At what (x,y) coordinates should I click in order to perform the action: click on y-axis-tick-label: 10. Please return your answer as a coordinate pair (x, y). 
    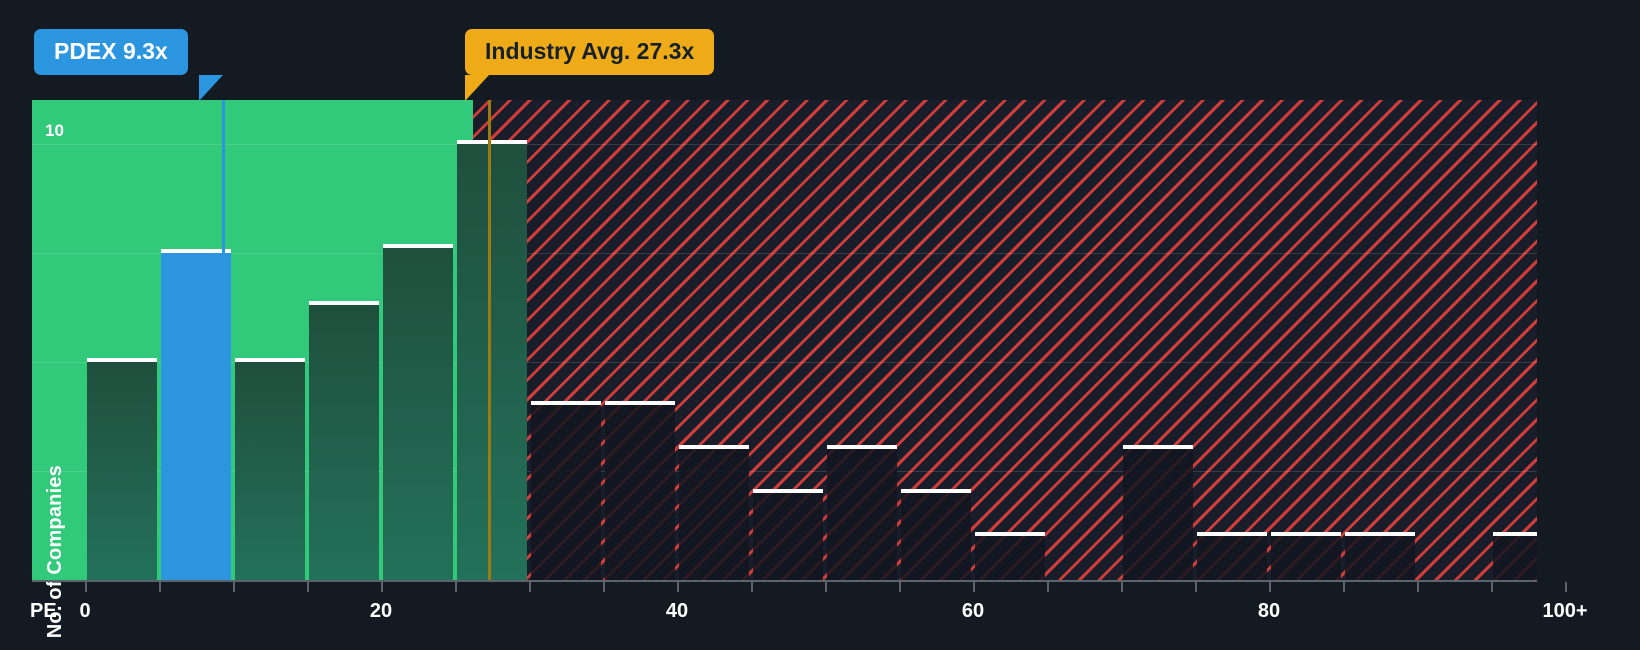
    Looking at the image, I should click on (54, 130).